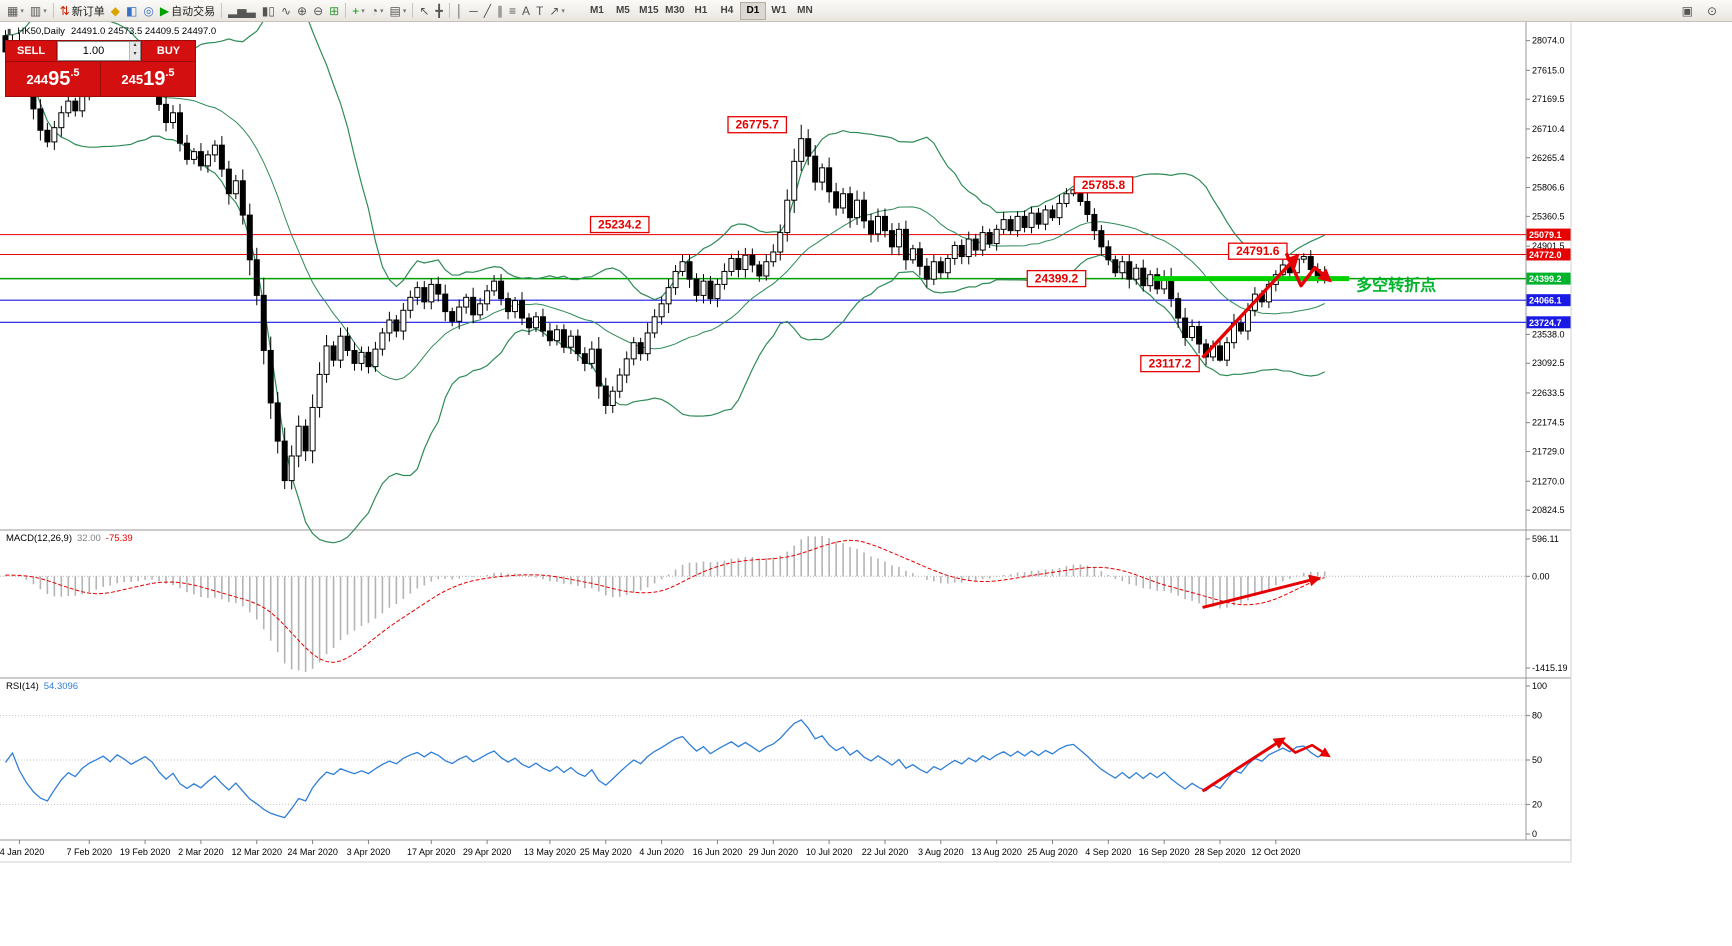 This screenshot has height=946, width=1732. I want to click on vertical-line-icon: │, so click(460, 11).